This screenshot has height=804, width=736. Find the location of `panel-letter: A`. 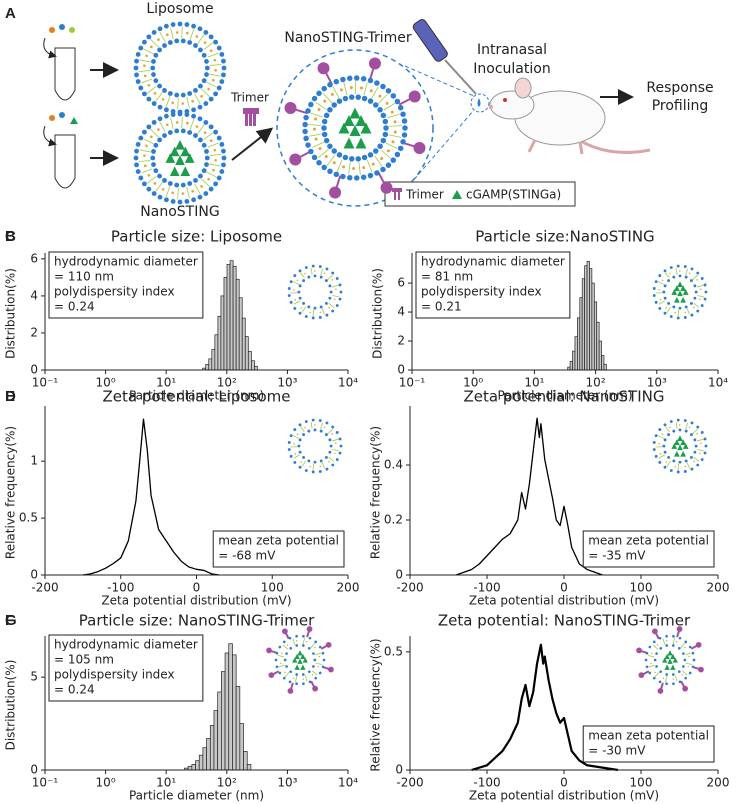

panel-letter: A is located at coordinates (10, 13).